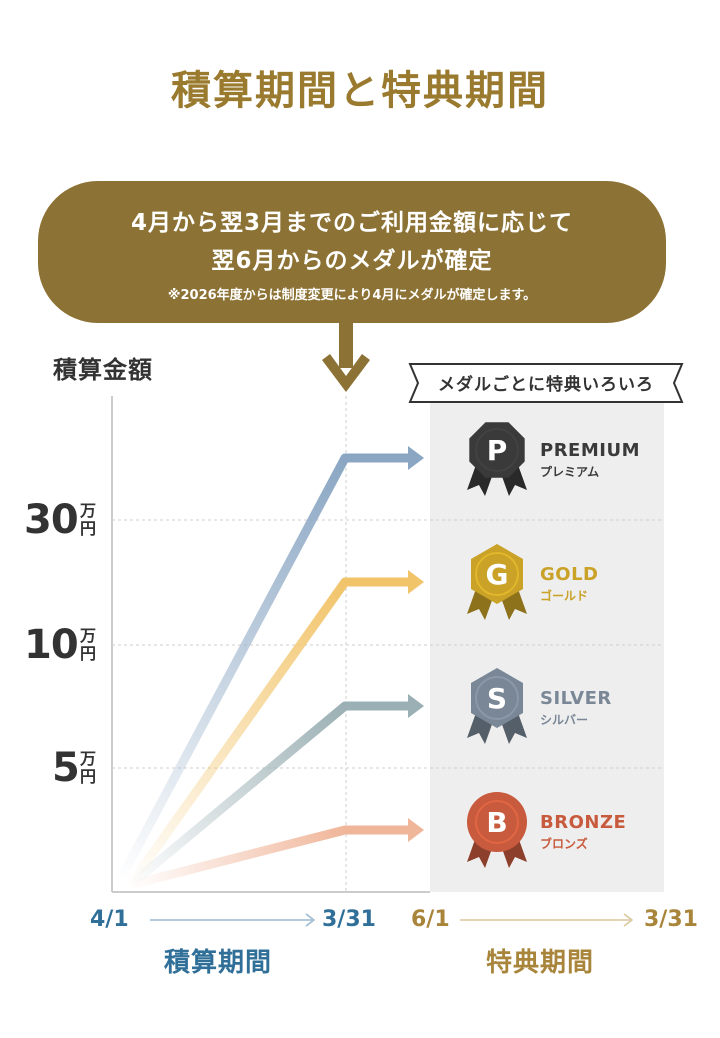  Describe the element at coordinates (352, 295) in the screenshot. I see `bubble-note: ※2026年度からは制度変更により4月にメダルが確定します。` at that location.